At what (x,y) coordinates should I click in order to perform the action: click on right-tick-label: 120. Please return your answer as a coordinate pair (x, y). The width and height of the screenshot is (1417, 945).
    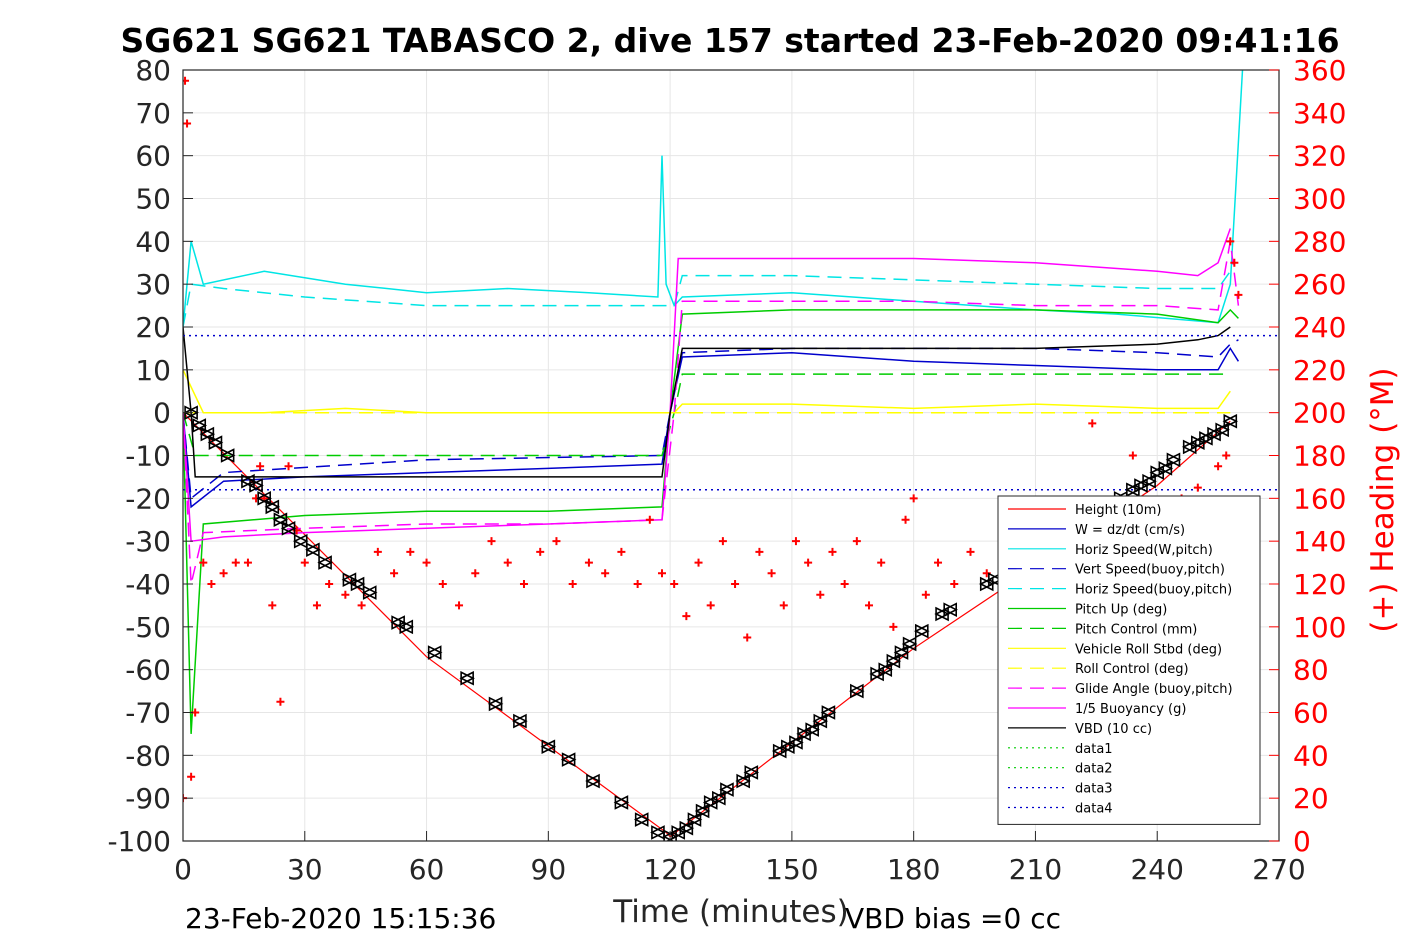
    Looking at the image, I should click on (1319, 584).